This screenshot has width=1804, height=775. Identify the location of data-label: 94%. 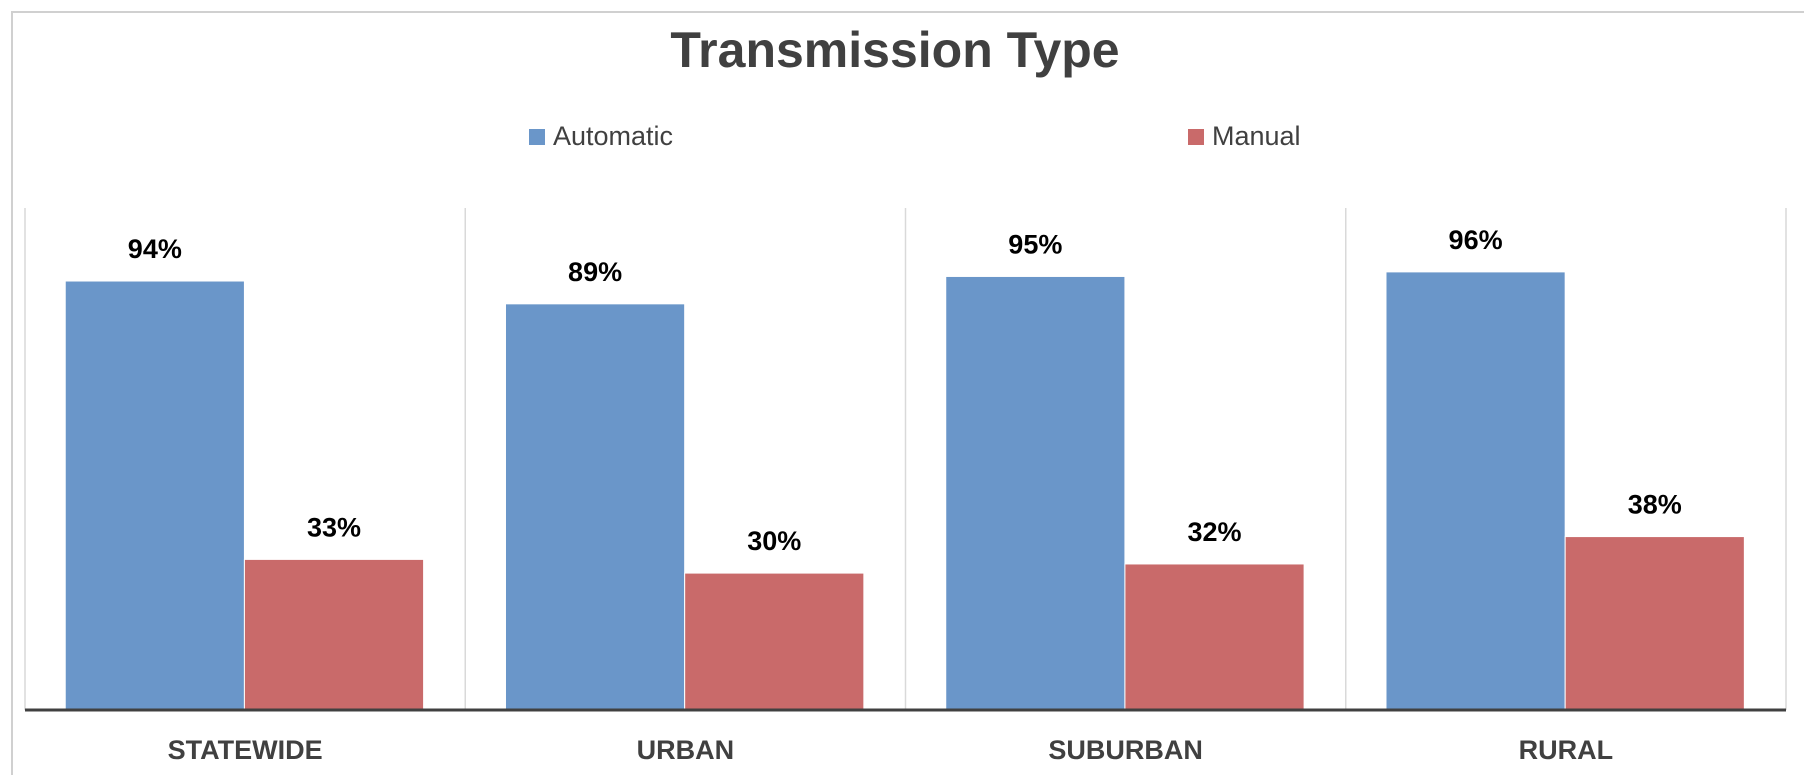
(155, 249).